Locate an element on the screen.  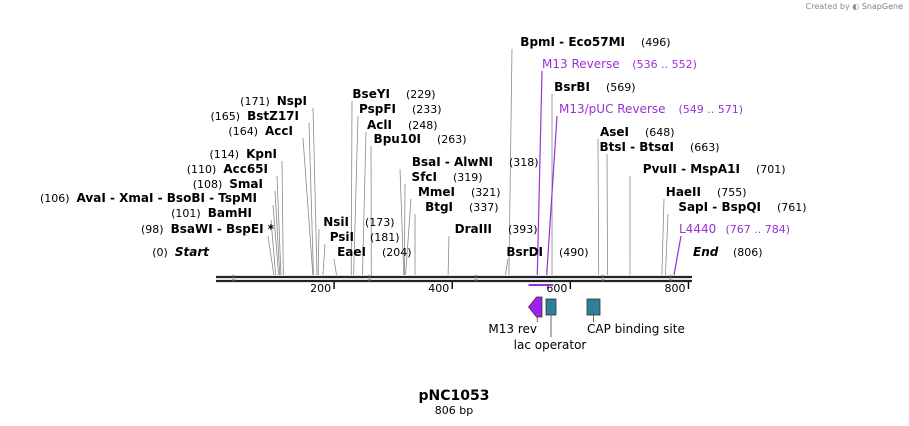
feature-box is located at coordinates (551, 307).